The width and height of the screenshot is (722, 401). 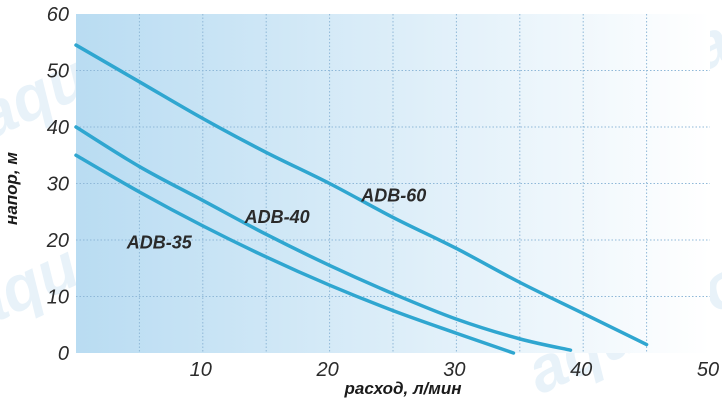 I want to click on x-tick-label: 40, so click(x=581, y=370).